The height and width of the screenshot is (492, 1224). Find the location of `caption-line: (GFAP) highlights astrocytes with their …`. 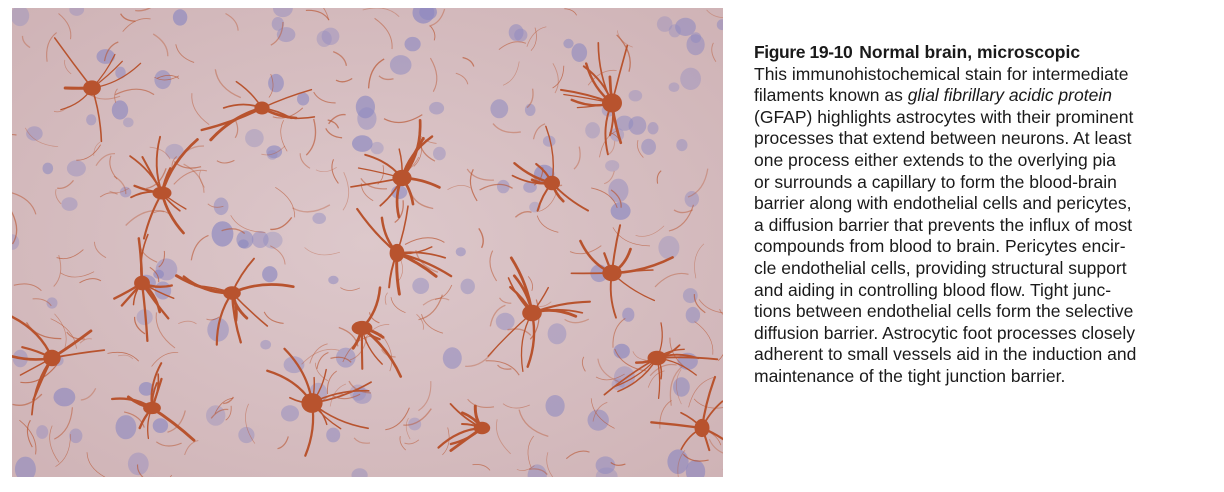

caption-line: (GFAP) highlights astrocytes with their … is located at coordinates (944, 116).